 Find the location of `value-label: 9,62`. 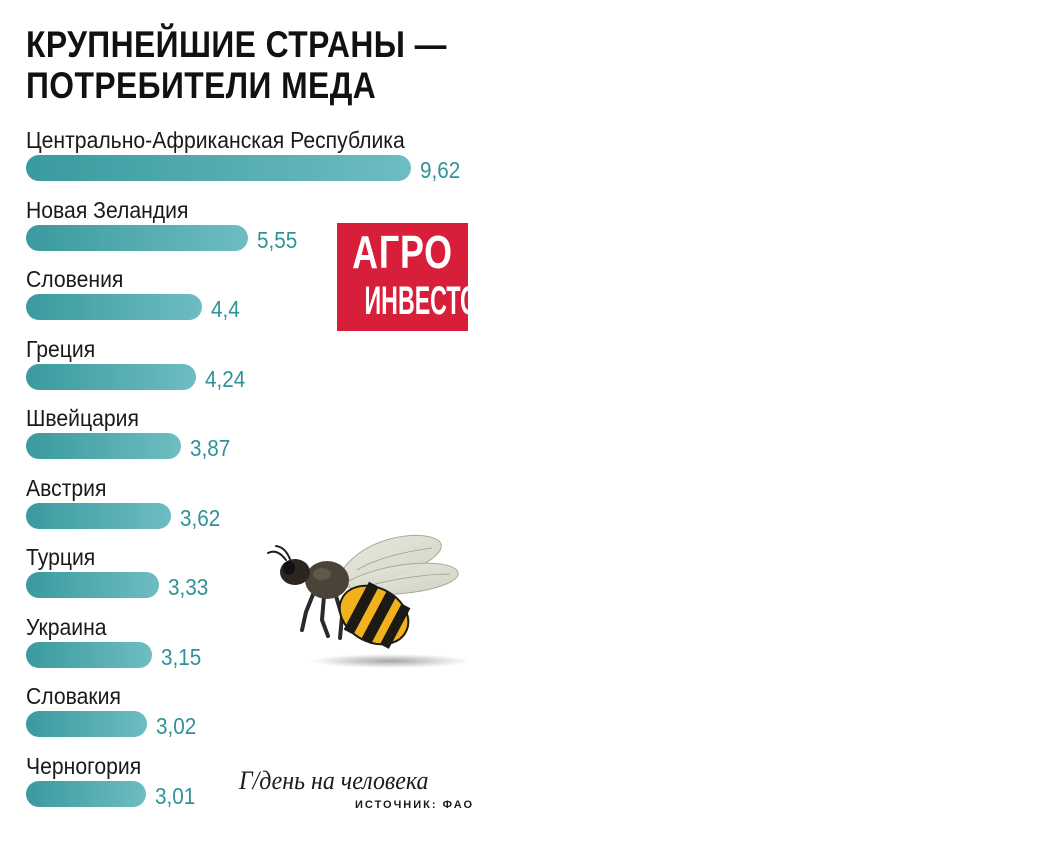

value-label: 9,62 is located at coordinates (440, 170).